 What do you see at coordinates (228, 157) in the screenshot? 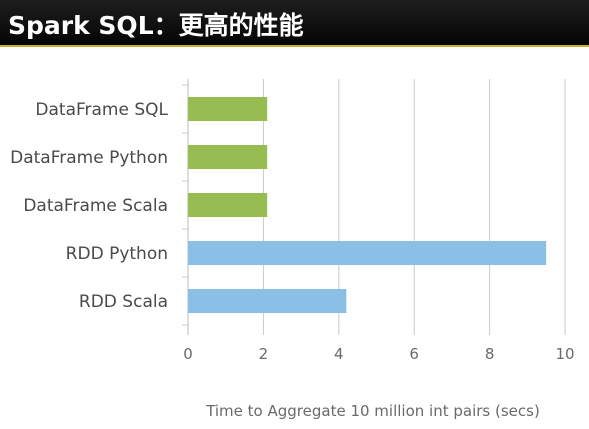
I see `bar-dataframe-python` at bounding box center [228, 157].